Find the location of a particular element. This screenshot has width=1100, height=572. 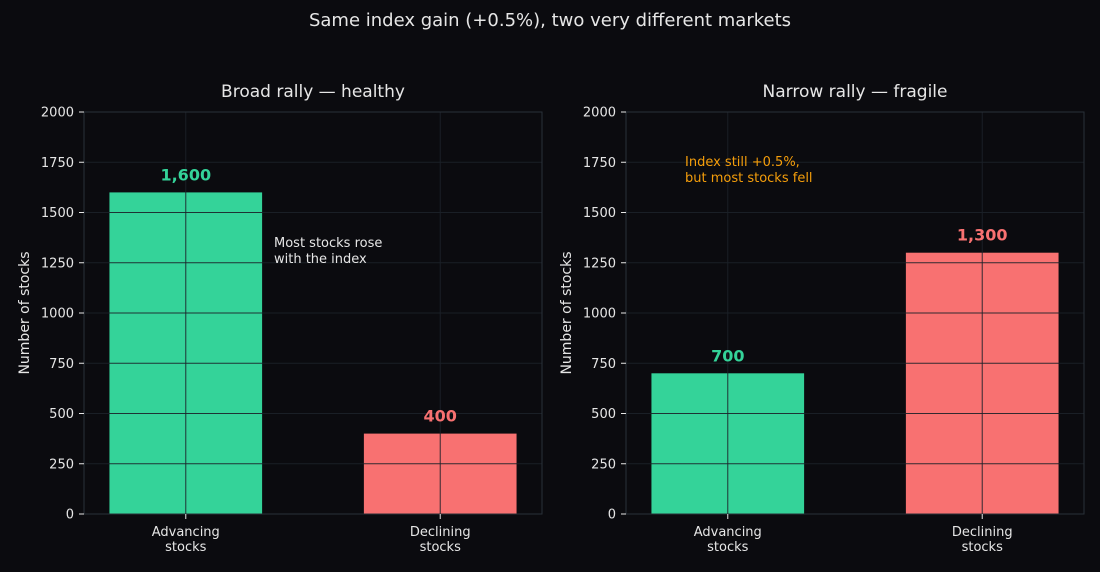

chart-title: Broad rally — healthy is located at coordinates (313, 92).